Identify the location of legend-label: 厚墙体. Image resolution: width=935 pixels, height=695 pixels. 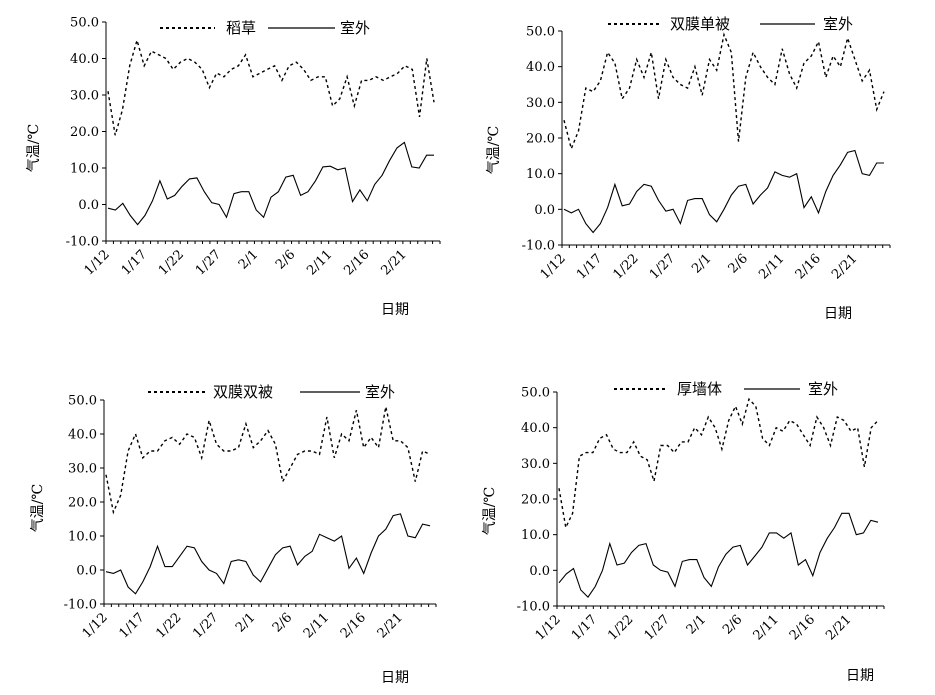
(699, 389).